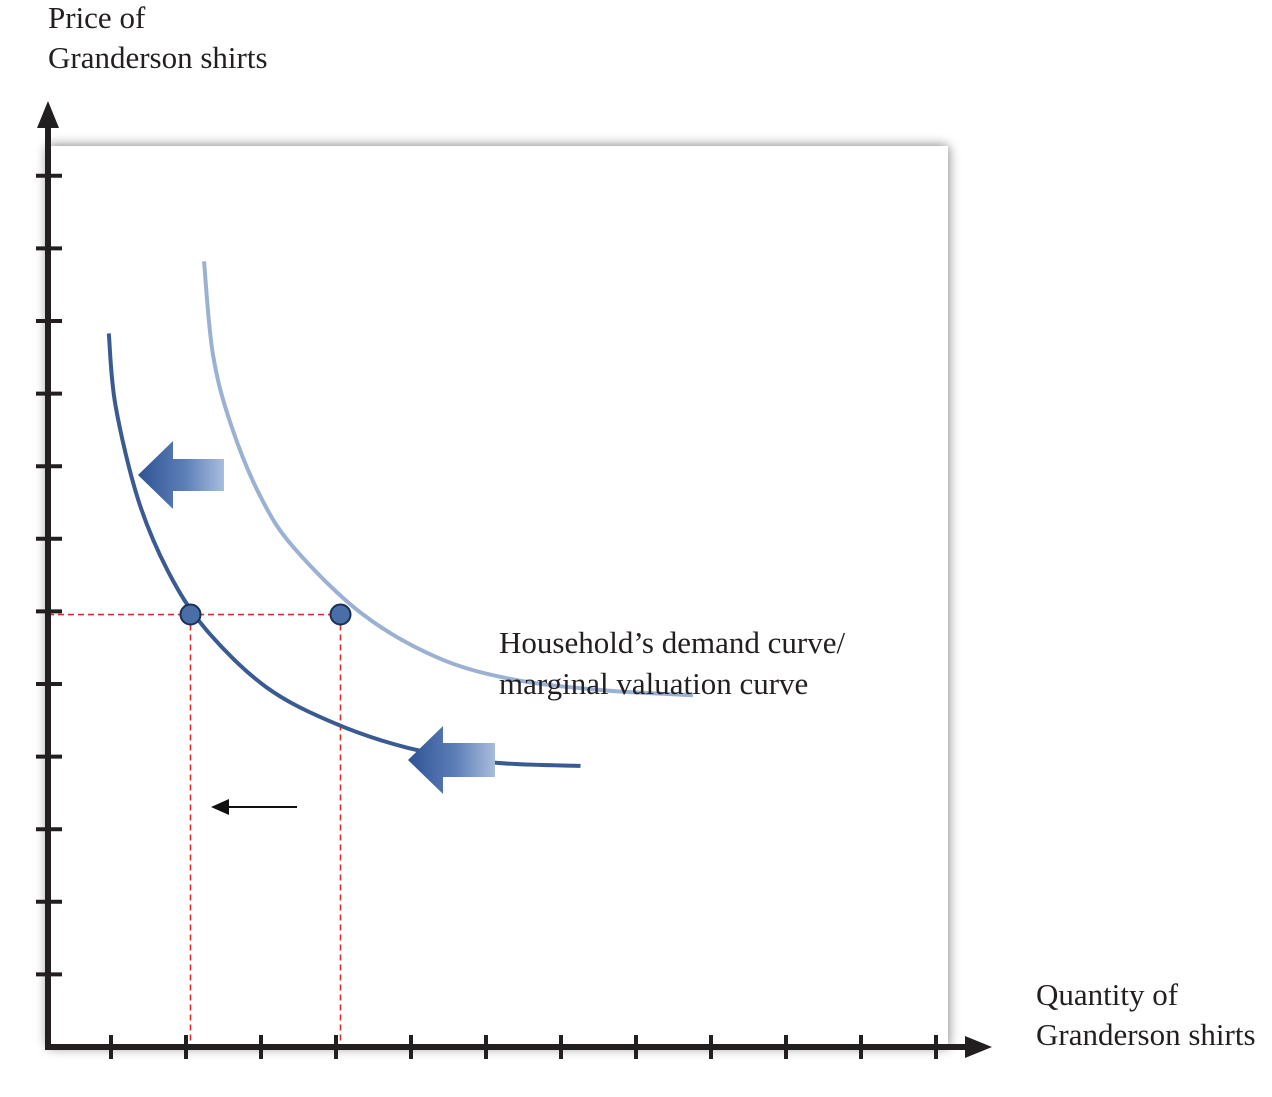 The width and height of the screenshot is (1272, 1097). What do you see at coordinates (158, 57) in the screenshot?
I see `y-axis-label-line2: Granderson shirts` at bounding box center [158, 57].